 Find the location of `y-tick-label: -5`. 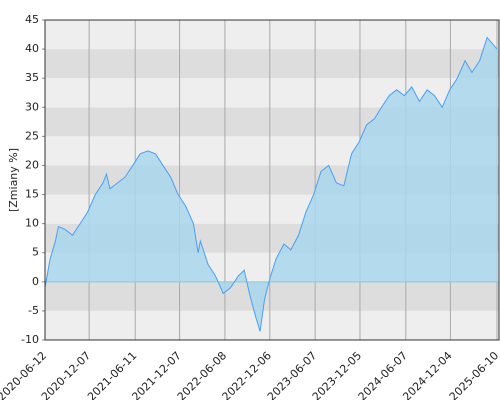

y-tick-label: -5 is located at coordinates (33, 310).